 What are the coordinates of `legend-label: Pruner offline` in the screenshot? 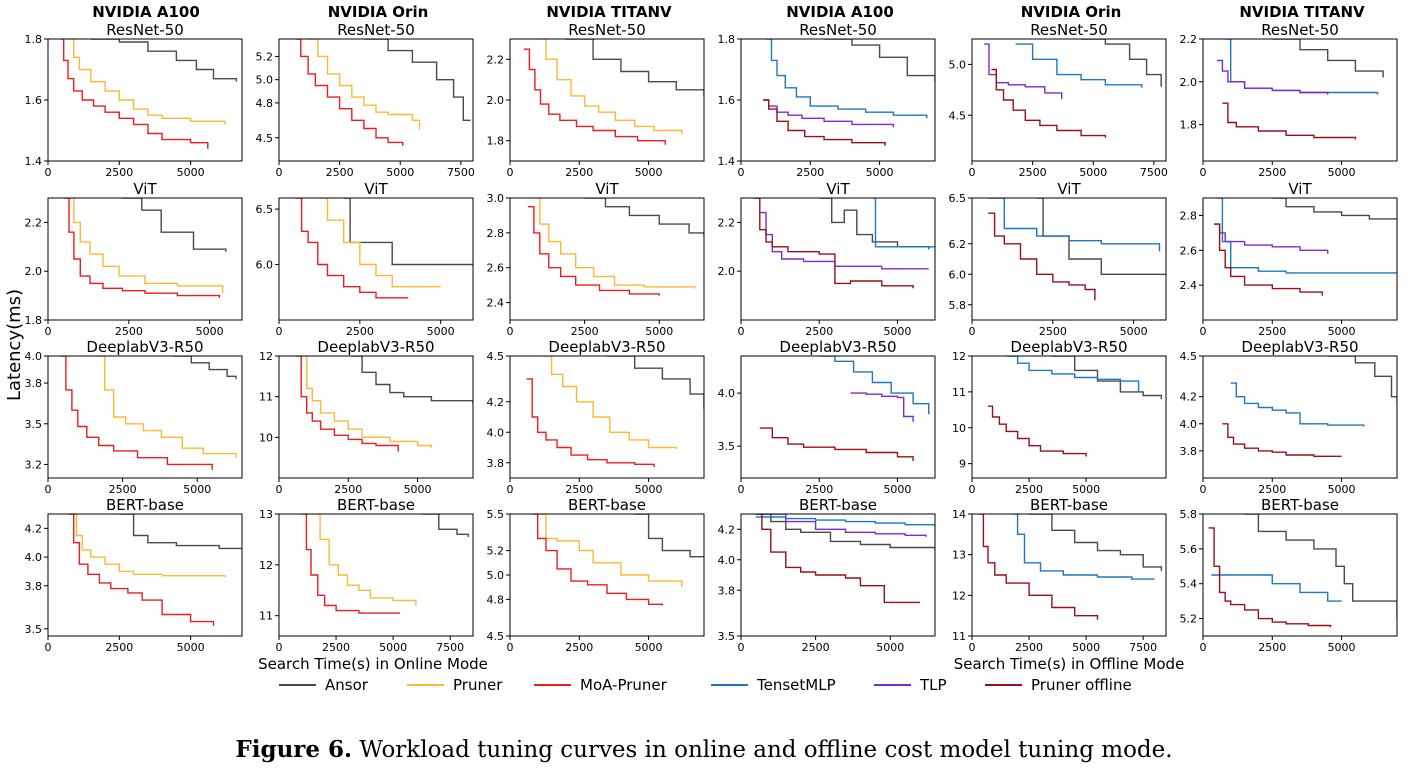 It's located at (1081, 685).